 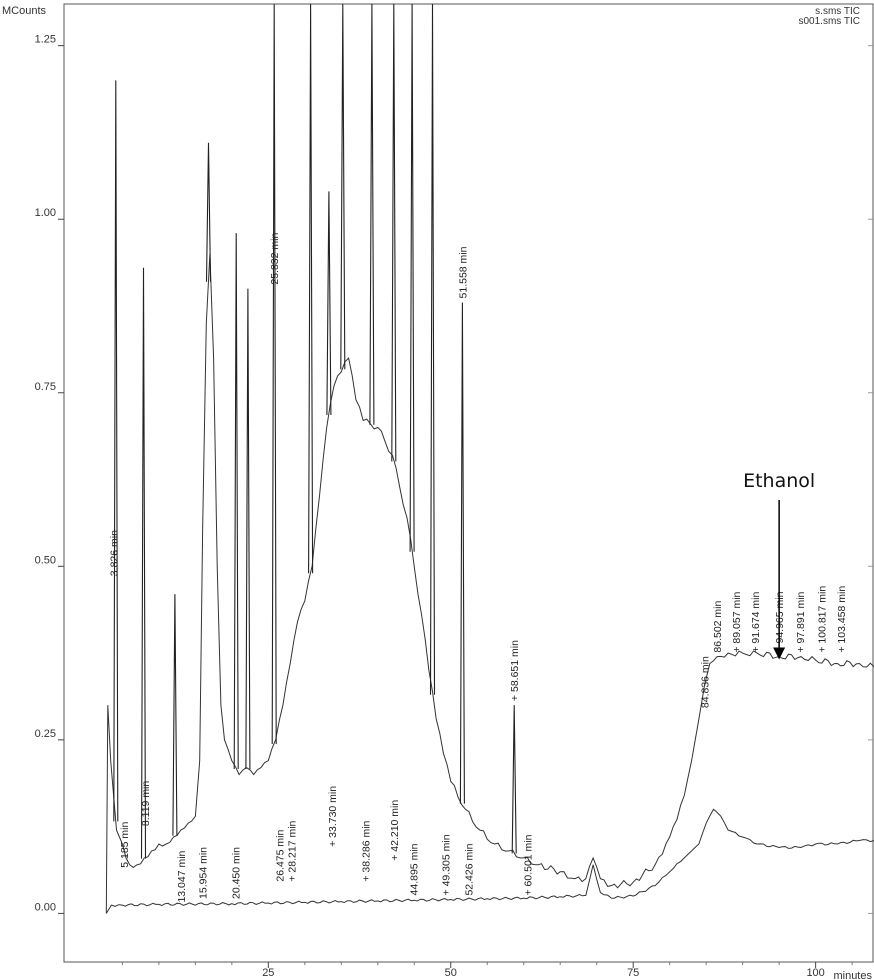 I want to click on y-tick-label: 0.50, so click(x=45, y=560).